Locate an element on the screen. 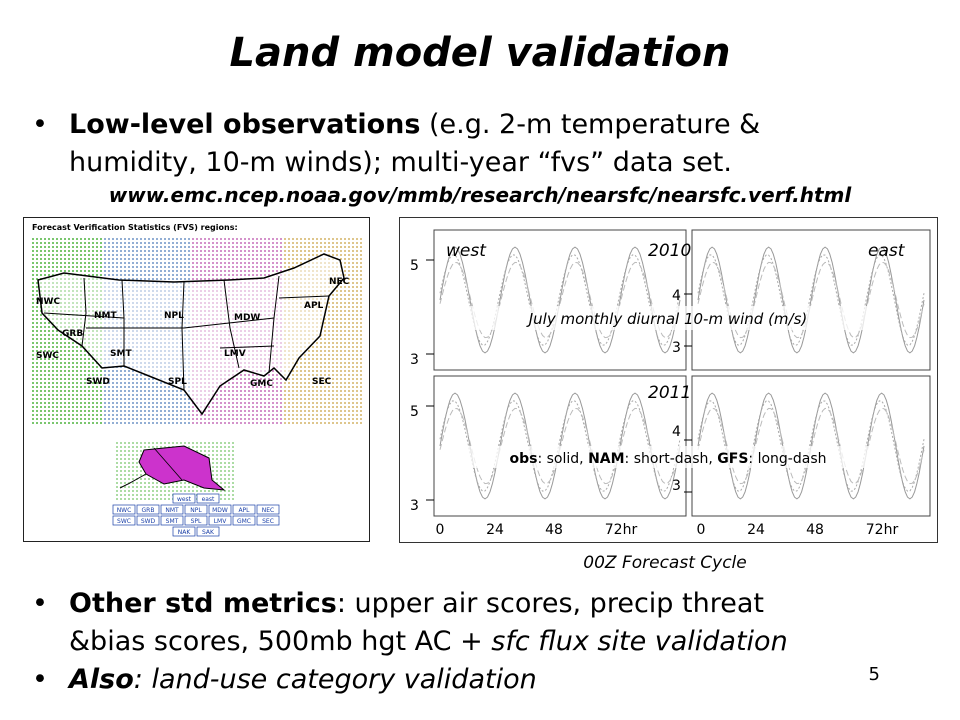 This screenshot has height=720, width=960. region-label-npl: NPL is located at coordinates (174, 316).